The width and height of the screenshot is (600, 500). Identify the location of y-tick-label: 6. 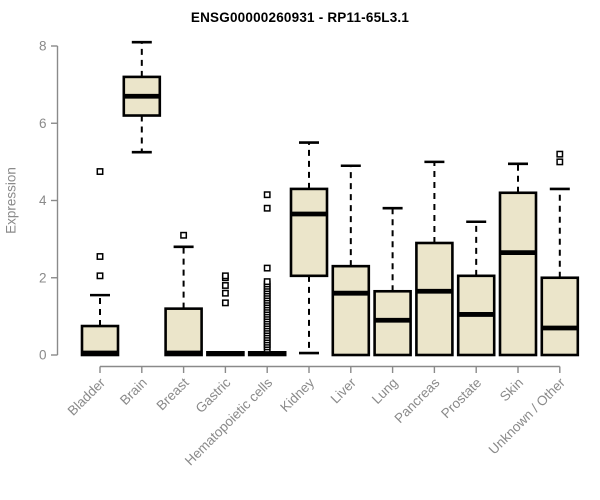
(43, 123).